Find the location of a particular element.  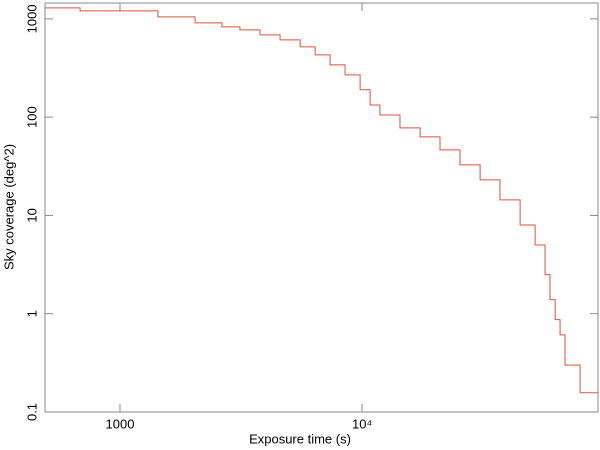

x-tick-label: 1000 is located at coordinates (120, 423).